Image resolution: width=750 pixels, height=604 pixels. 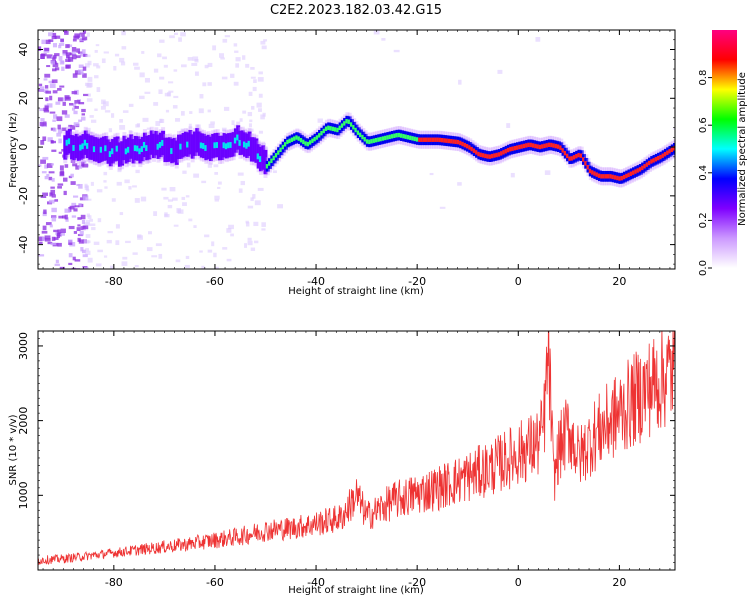 What do you see at coordinates (356, 291) in the screenshot?
I see `heatmap-x-axis-label: Height of straight line (km)` at bounding box center [356, 291].